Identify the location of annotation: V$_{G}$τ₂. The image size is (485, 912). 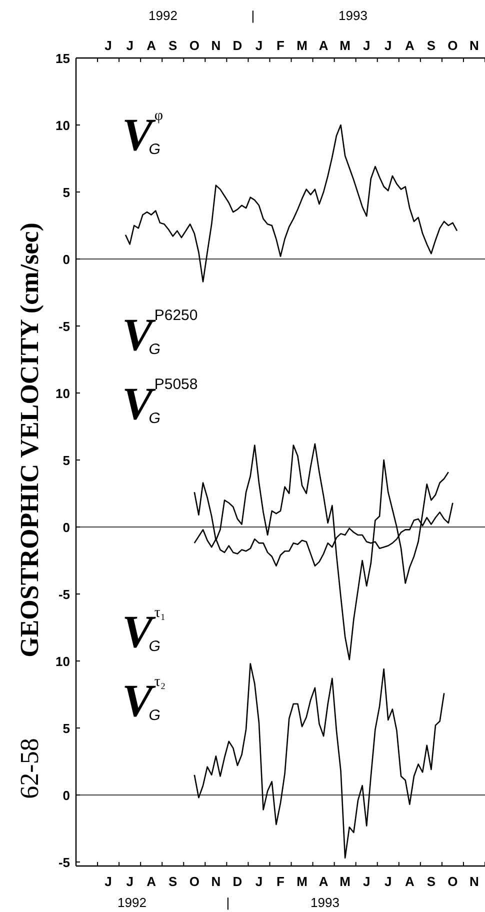
(144, 700).